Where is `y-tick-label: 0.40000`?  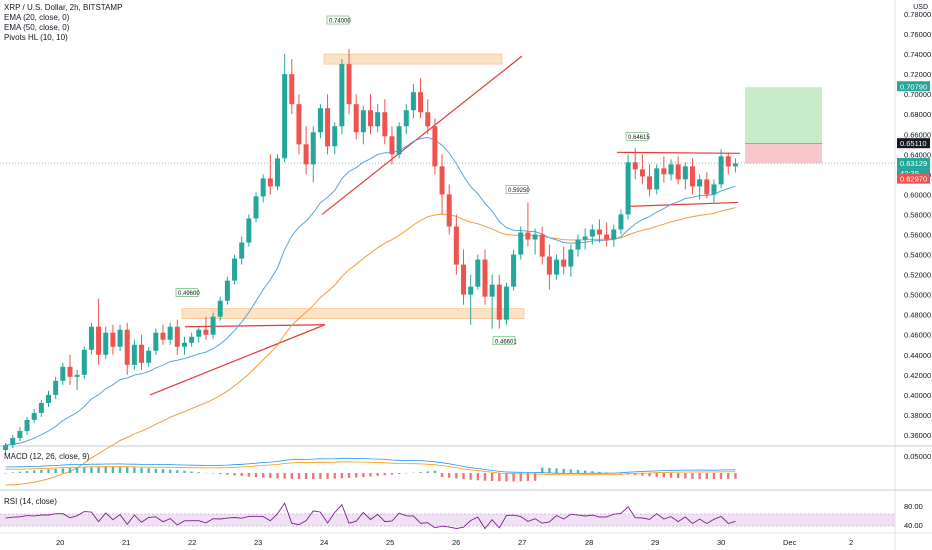 y-tick-label: 0.40000 is located at coordinates (917, 395).